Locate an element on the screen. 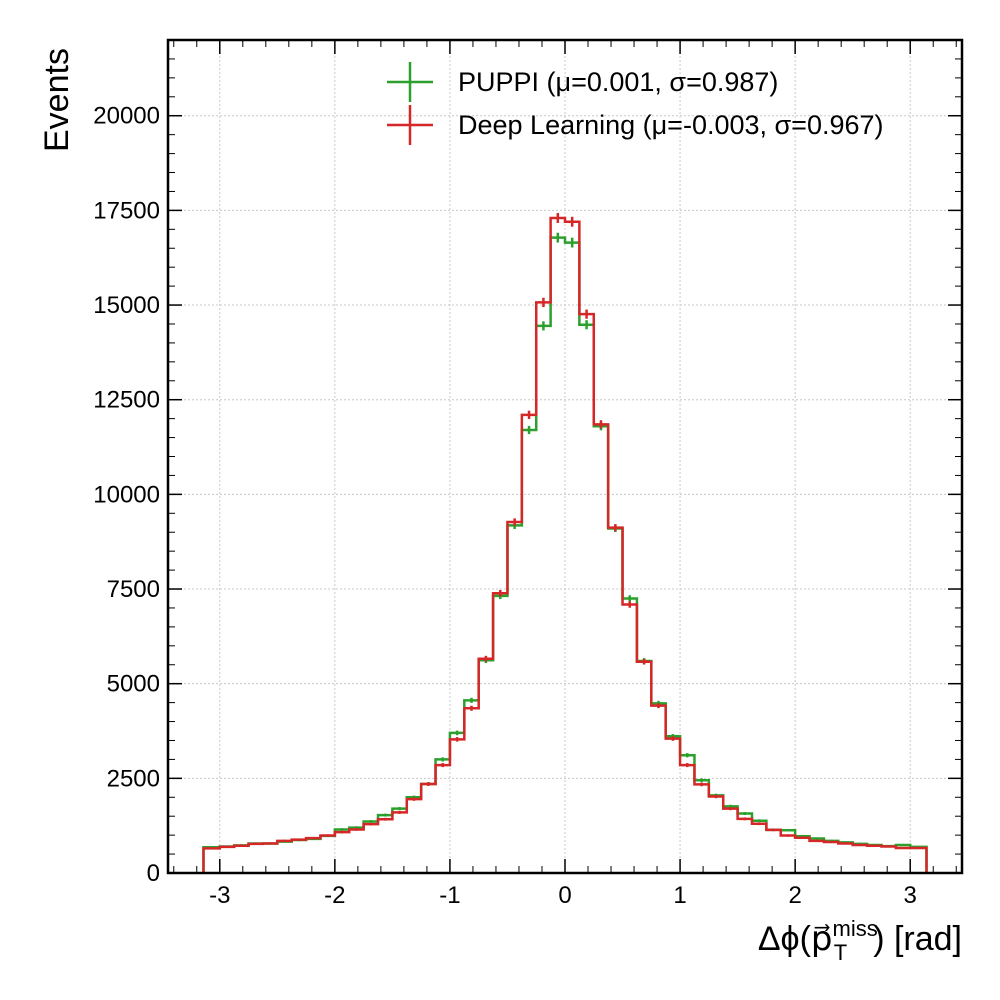 The image size is (1000, 1000). legend-label: PUPPI (μ=0.001, σ=0.987) is located at coordinates (618, 82).